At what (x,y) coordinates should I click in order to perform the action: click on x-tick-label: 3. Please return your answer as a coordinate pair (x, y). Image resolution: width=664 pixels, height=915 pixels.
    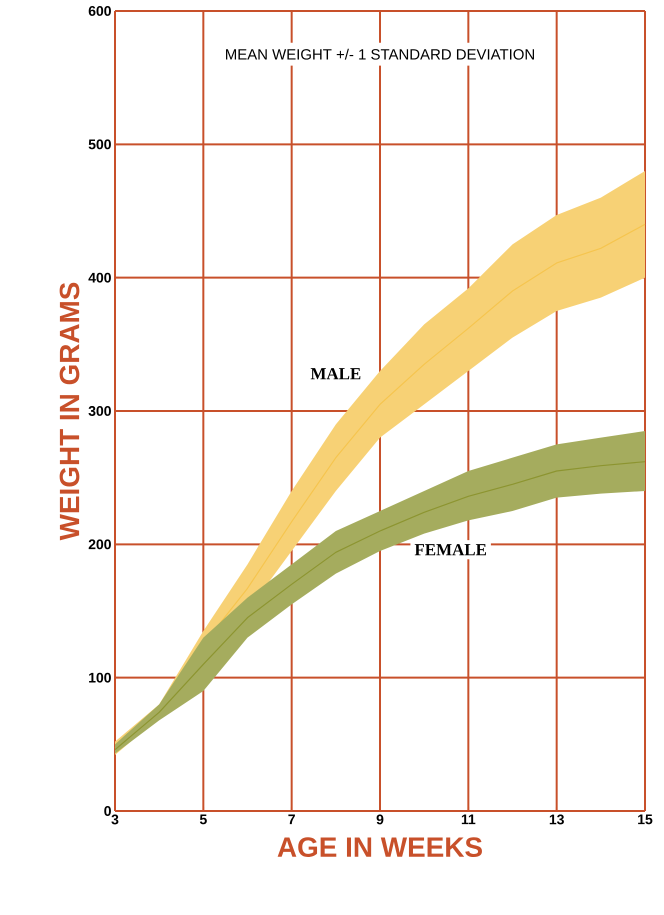
    Looking at the image, I should click on (114, 819).